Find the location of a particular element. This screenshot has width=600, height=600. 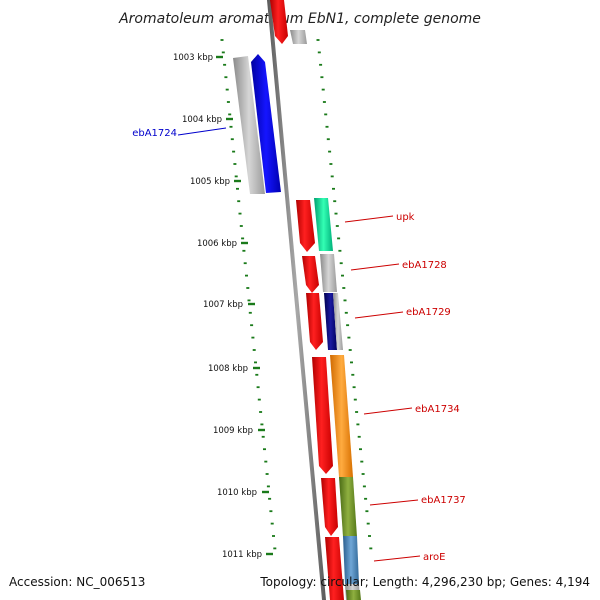

gene-feature-aroE is located at coordinates (351, 560).